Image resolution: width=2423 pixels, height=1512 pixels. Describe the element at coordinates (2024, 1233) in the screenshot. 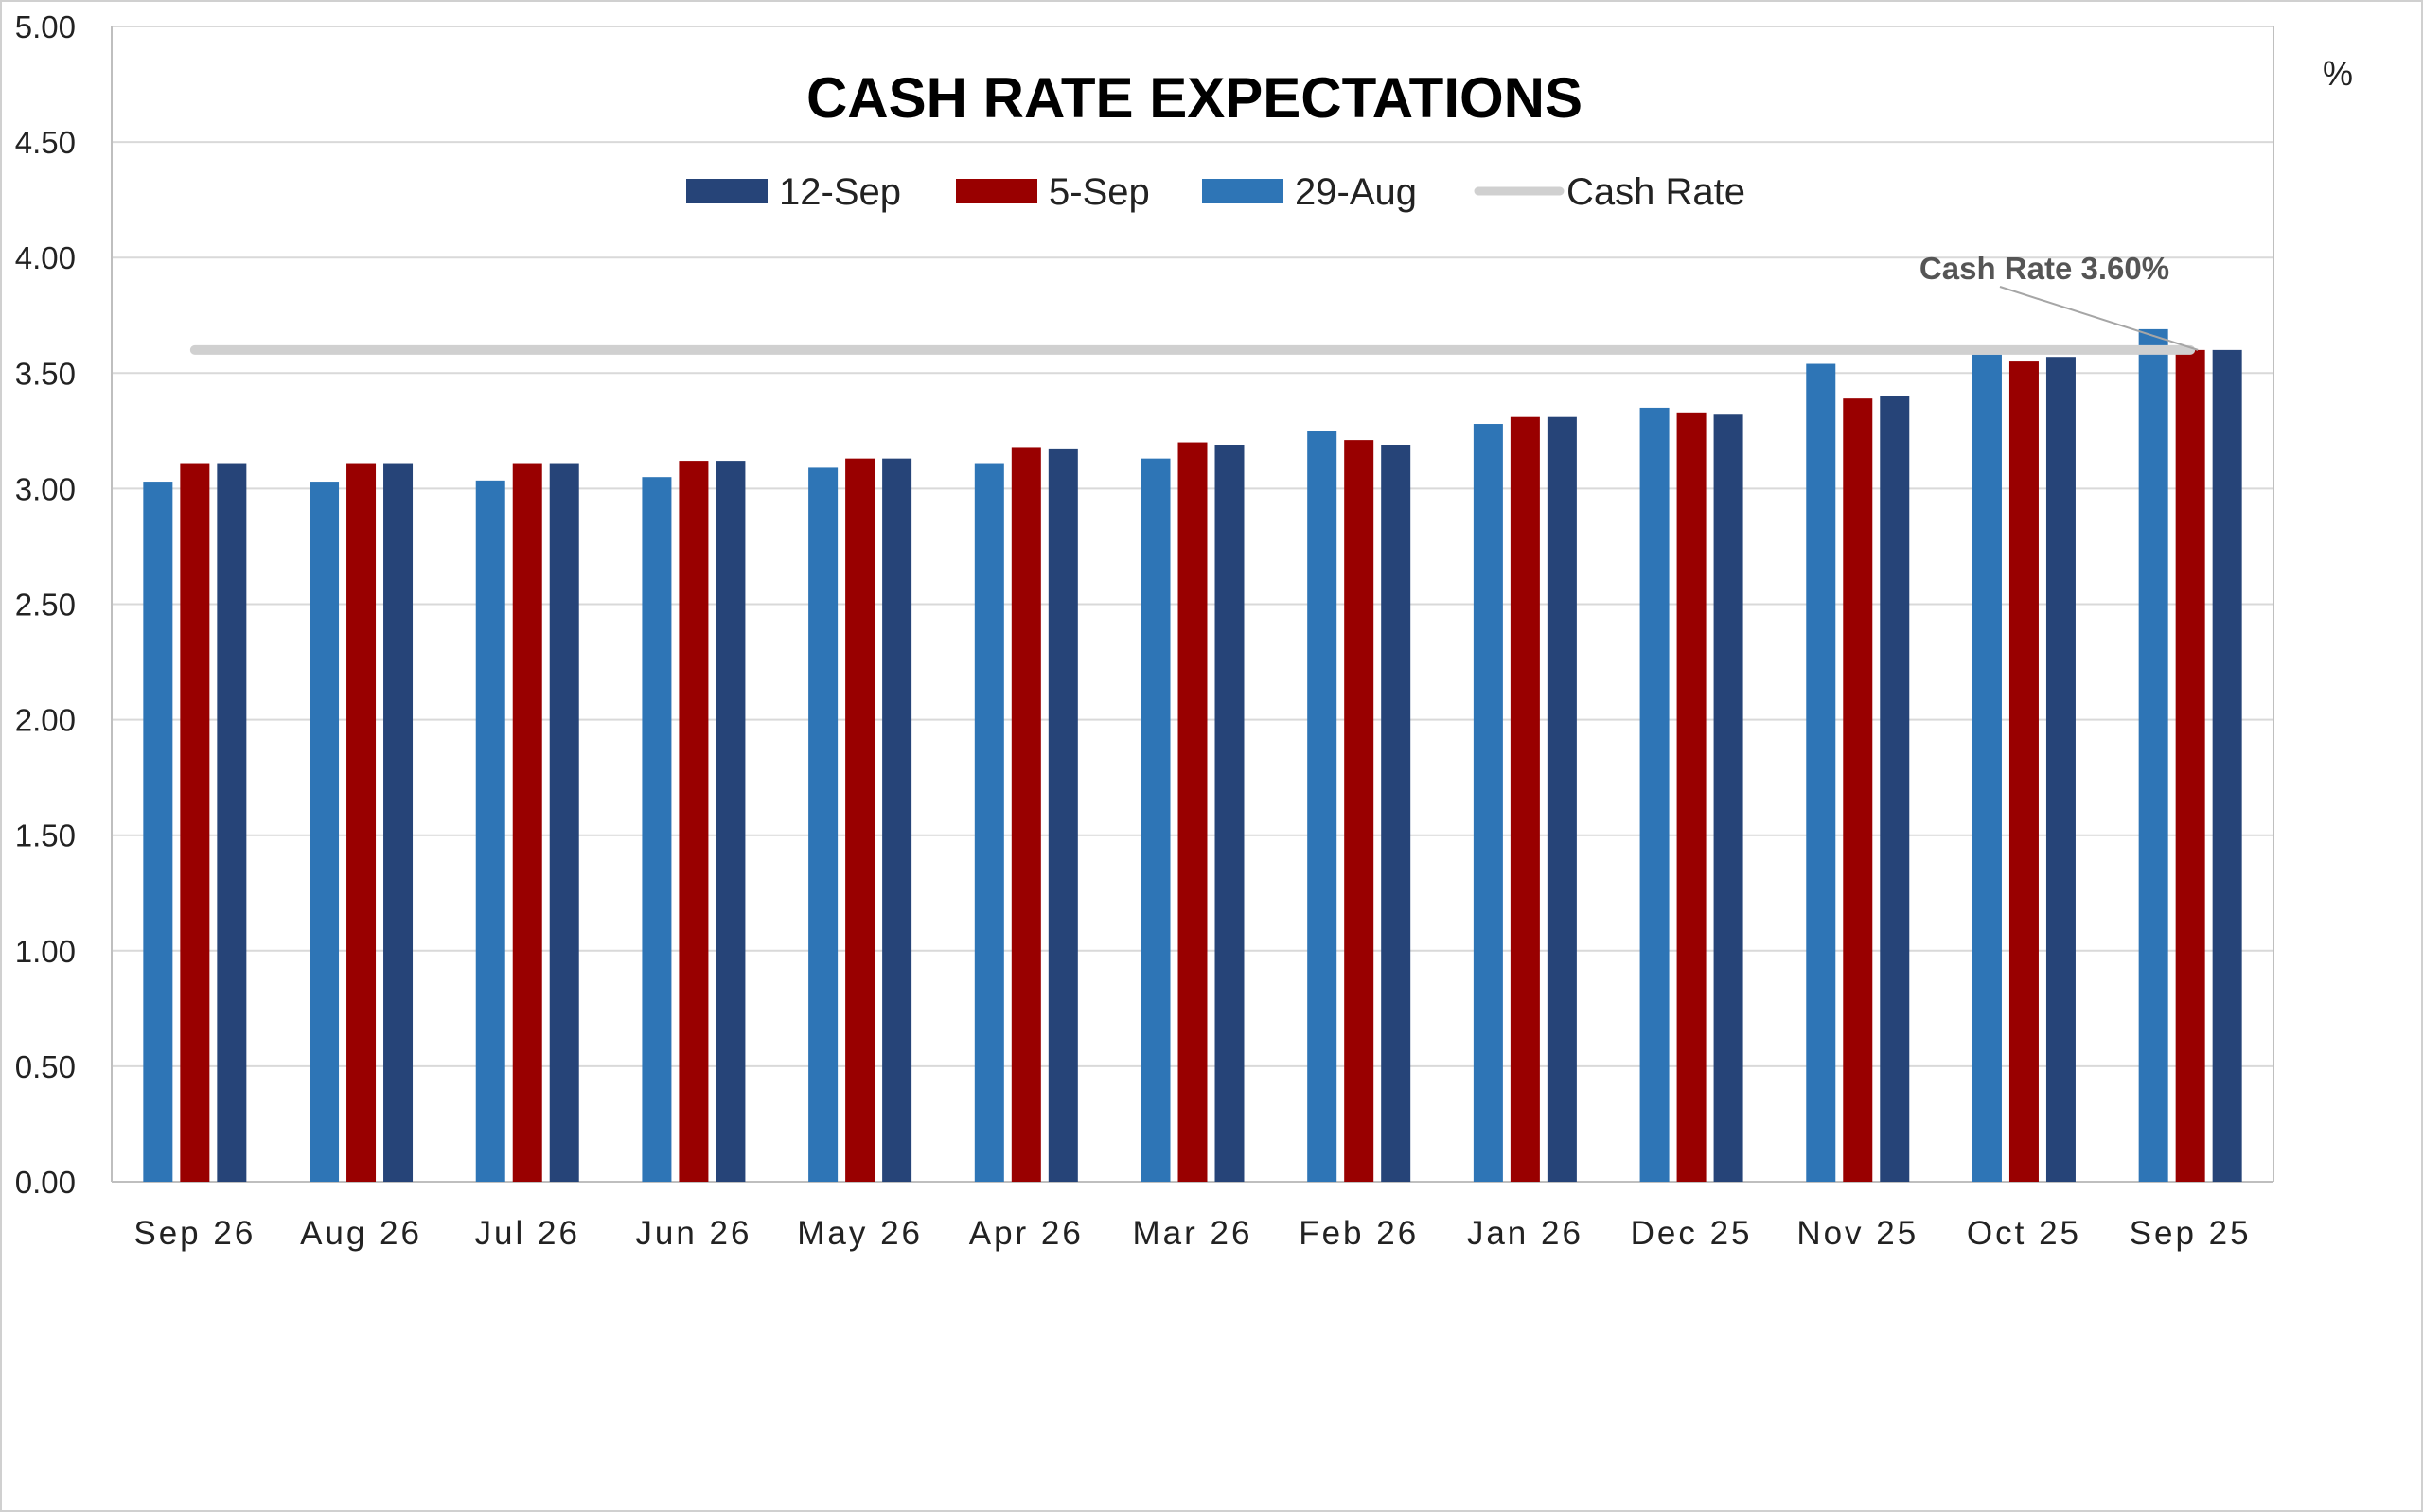

I see `x-tick-label: Oct 25` at that location.